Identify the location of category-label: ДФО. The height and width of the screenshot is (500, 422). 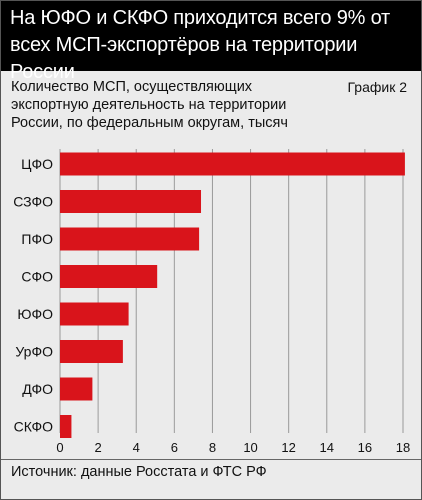
(37, 389).